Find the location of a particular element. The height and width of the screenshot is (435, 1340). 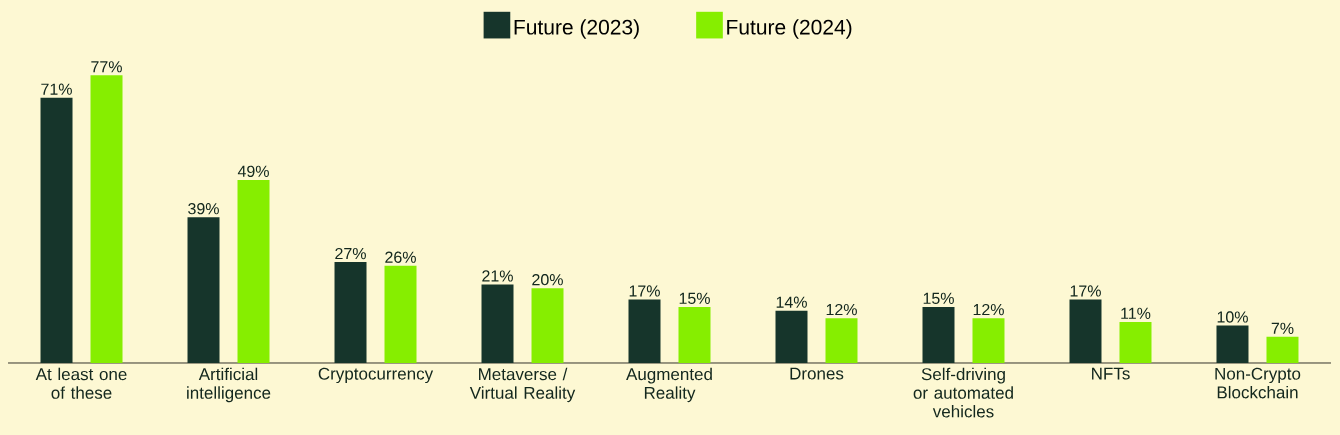

data-label: 11% is located at coordinates (1136, 313).